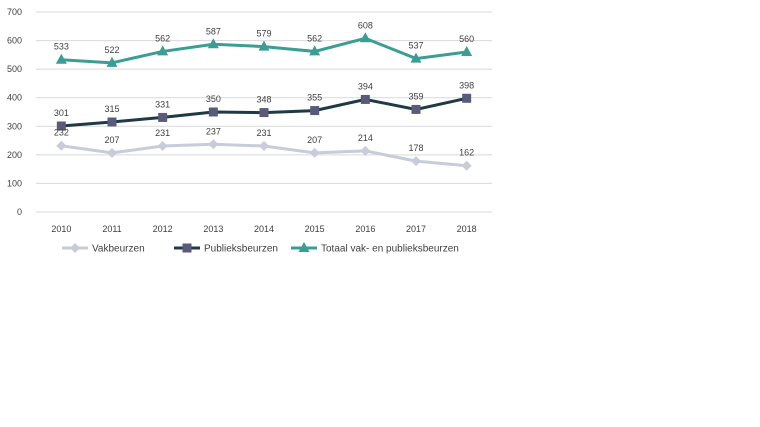  Describe the element at coordinates (365, 229) in the screenshot. I see `x-tick-label: 2016` at that location.